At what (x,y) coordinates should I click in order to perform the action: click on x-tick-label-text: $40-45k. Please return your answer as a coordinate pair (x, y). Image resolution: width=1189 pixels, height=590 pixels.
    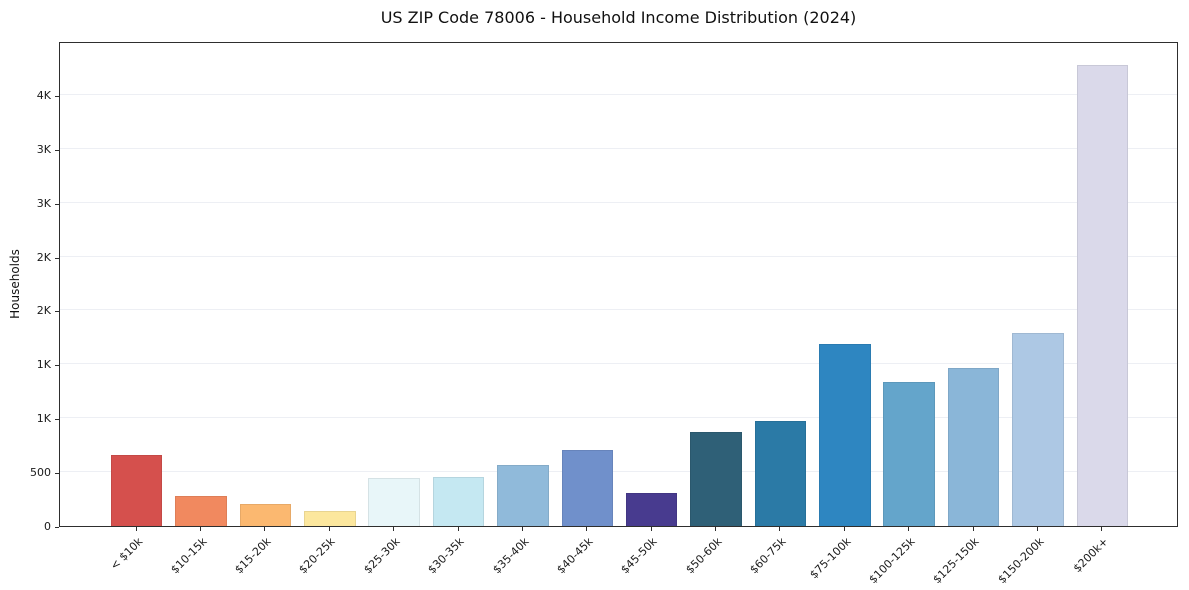
    Looking at the image, I should click on (575, 556).